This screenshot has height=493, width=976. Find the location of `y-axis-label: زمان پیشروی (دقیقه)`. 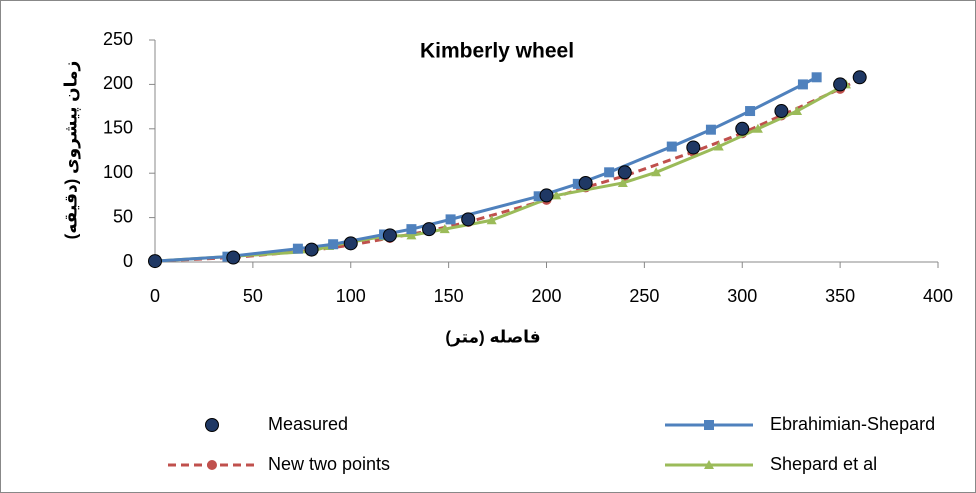

y-axis-label: زمان پیشروی (دقیقه) is located at coordinates (71, 150).